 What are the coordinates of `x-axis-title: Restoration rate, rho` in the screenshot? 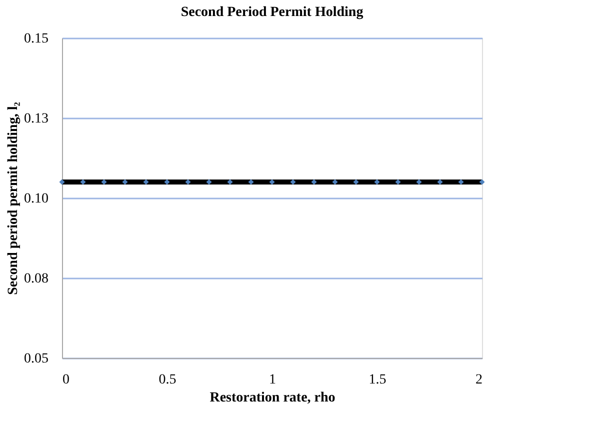 It's located at (273, 398).